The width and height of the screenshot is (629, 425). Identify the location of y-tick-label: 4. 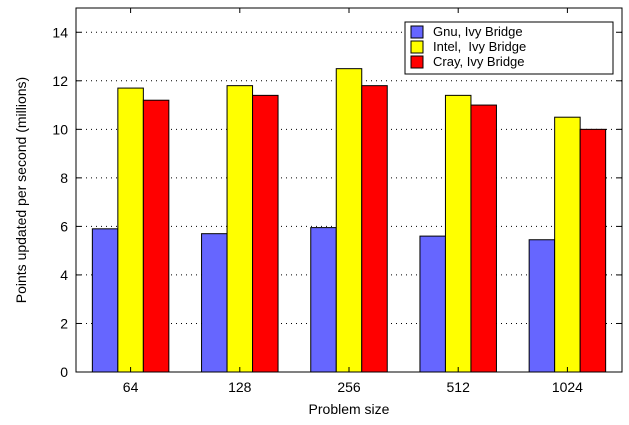
(64, 275).